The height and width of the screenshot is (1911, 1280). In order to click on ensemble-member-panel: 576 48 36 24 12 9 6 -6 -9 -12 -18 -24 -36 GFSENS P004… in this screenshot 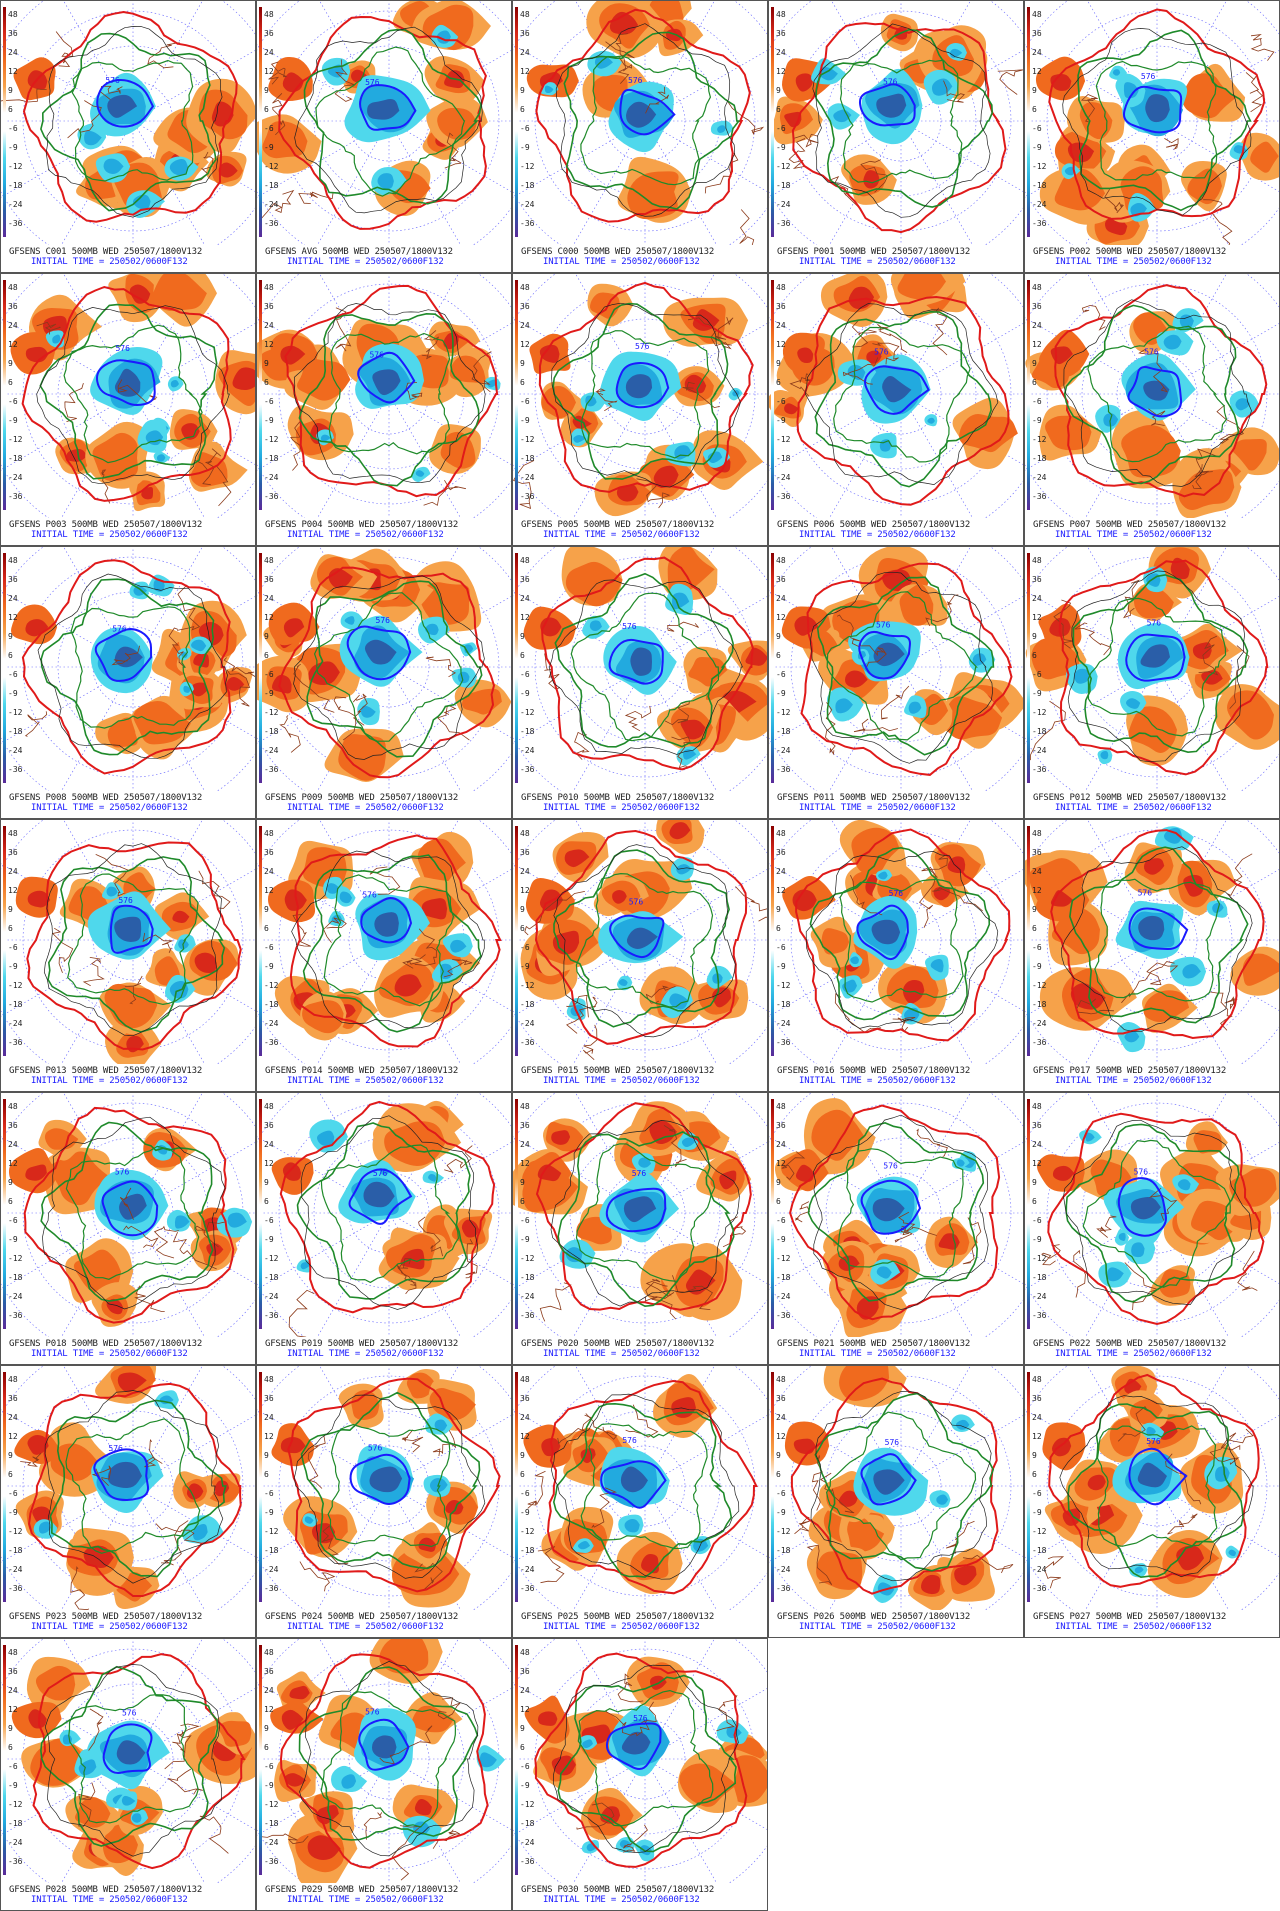, I will do `click(384, 409)`.